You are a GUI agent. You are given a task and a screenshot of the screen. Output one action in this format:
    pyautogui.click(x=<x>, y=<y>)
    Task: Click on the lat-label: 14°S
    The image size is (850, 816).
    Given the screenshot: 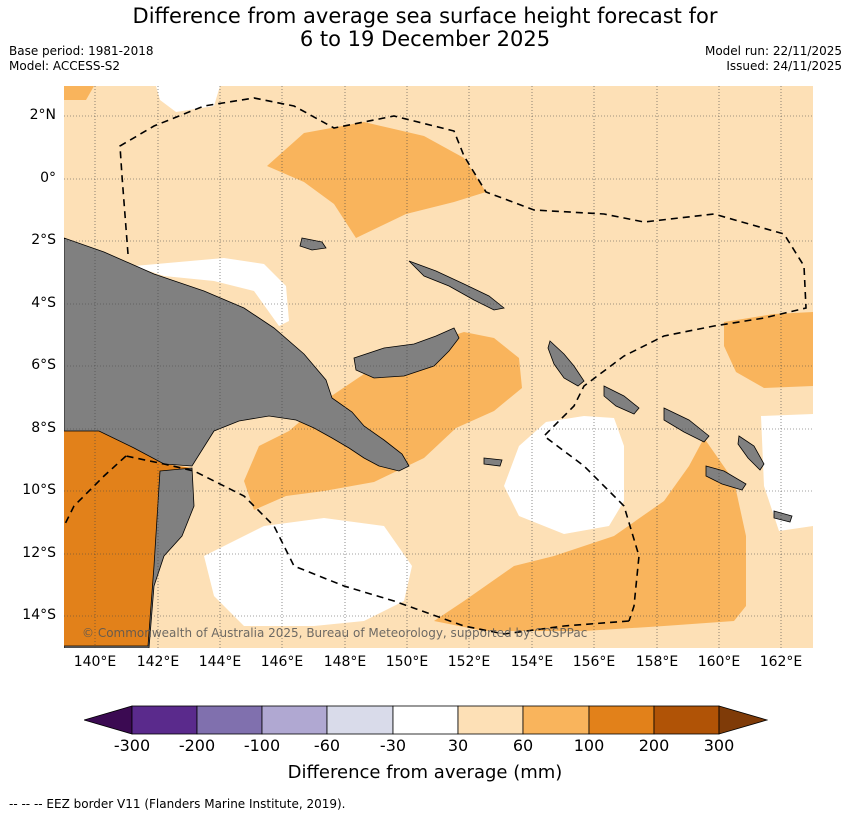 What is the action you would take?
    pyautogui.click(x=39, y=615)
    